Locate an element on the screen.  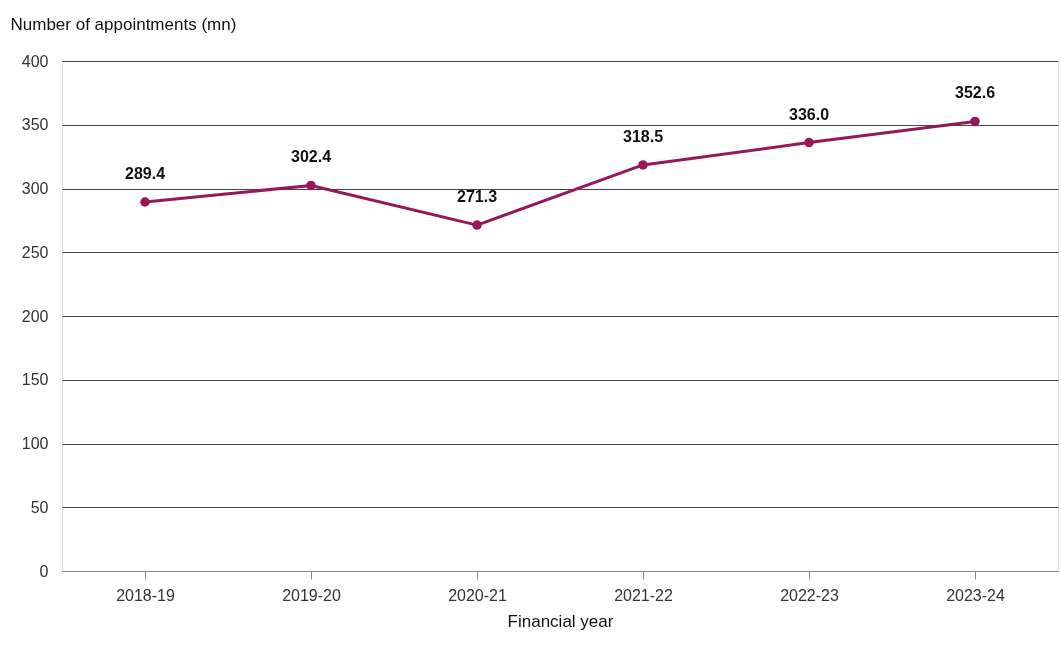
y-tick-label: 300 is located at coordinates (35, 188).